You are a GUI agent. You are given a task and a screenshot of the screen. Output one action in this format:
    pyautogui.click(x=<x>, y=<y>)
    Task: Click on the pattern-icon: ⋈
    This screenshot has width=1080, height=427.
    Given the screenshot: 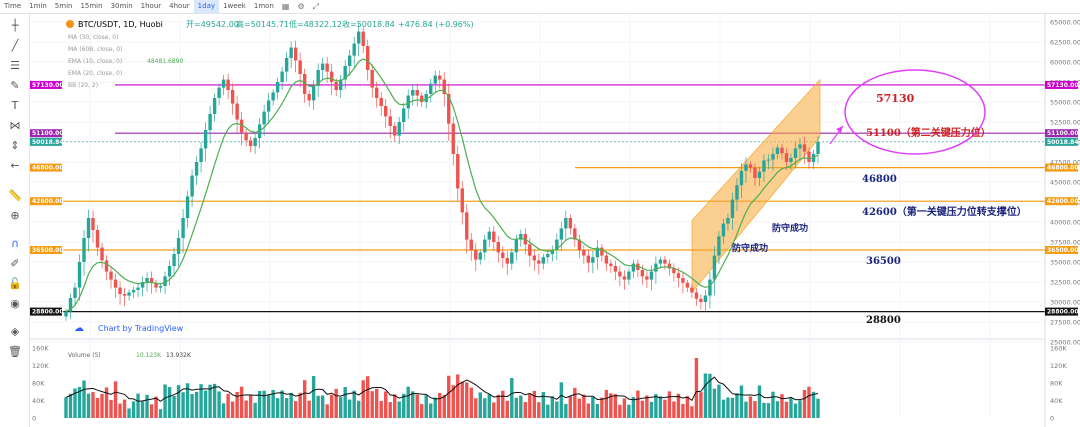 What is the action you would take?
    pyautogui.click(x=15, y=125)
    